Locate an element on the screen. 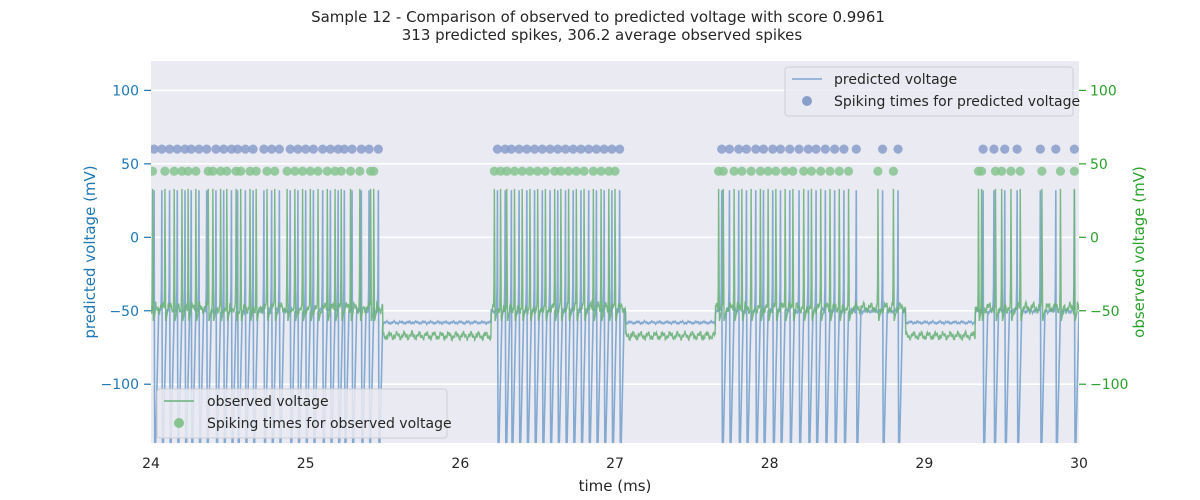 This screenshot has width=1200, height=500. x-tick-label: 25 is located at coordinates (306, 464).